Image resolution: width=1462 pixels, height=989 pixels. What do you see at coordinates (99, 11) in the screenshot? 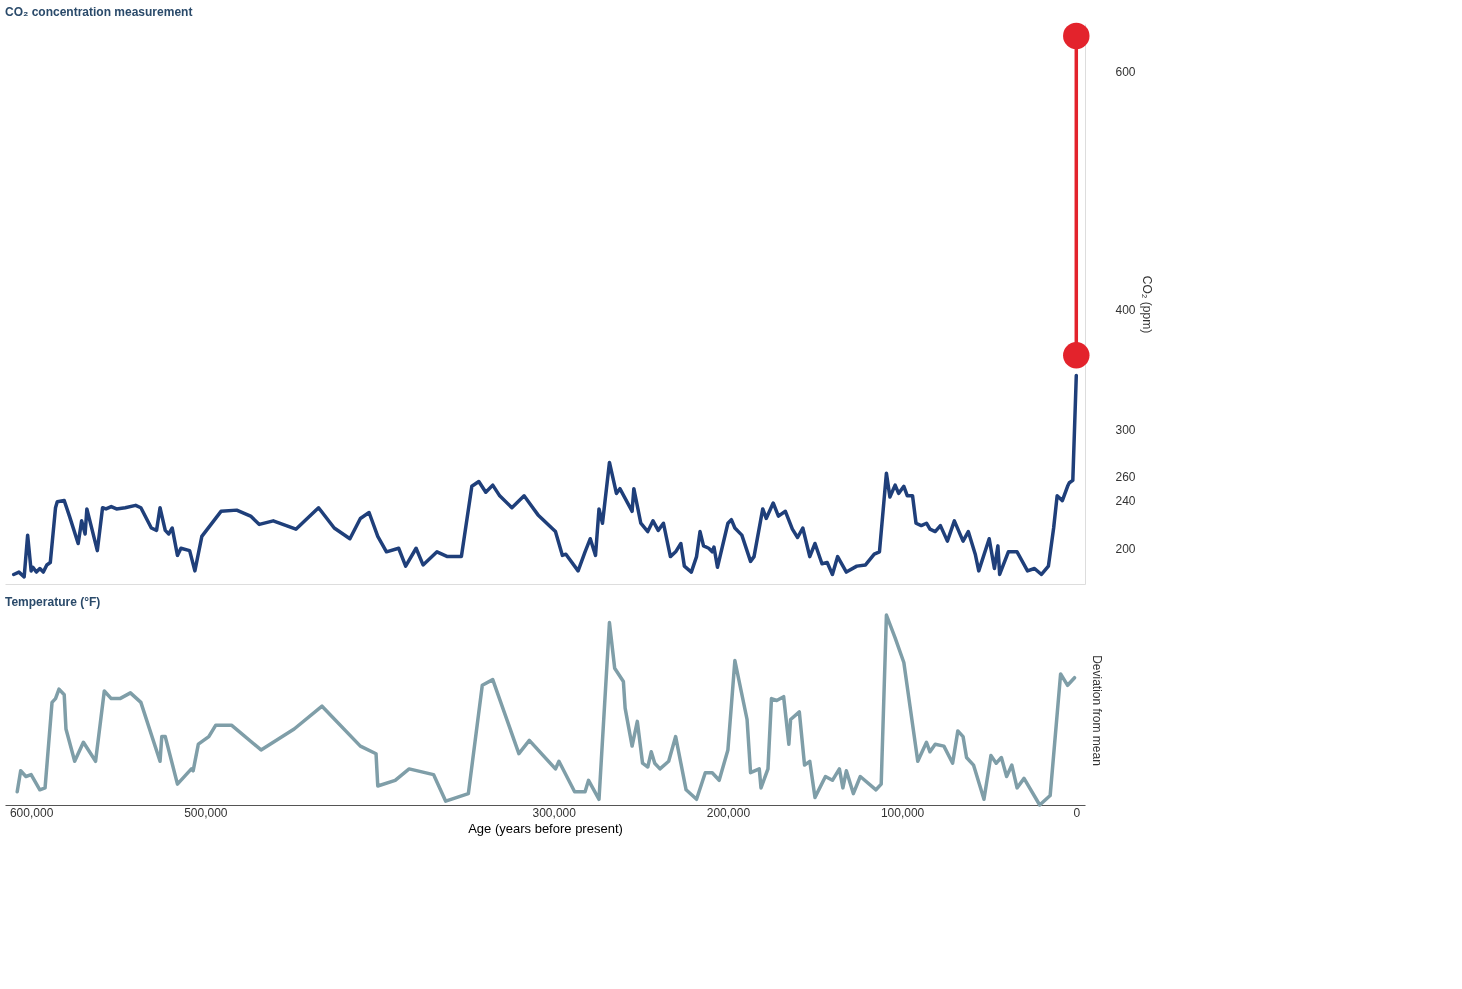
I see `chart-title: CO₂ concentration measurement` at bounding box center [99, 11].